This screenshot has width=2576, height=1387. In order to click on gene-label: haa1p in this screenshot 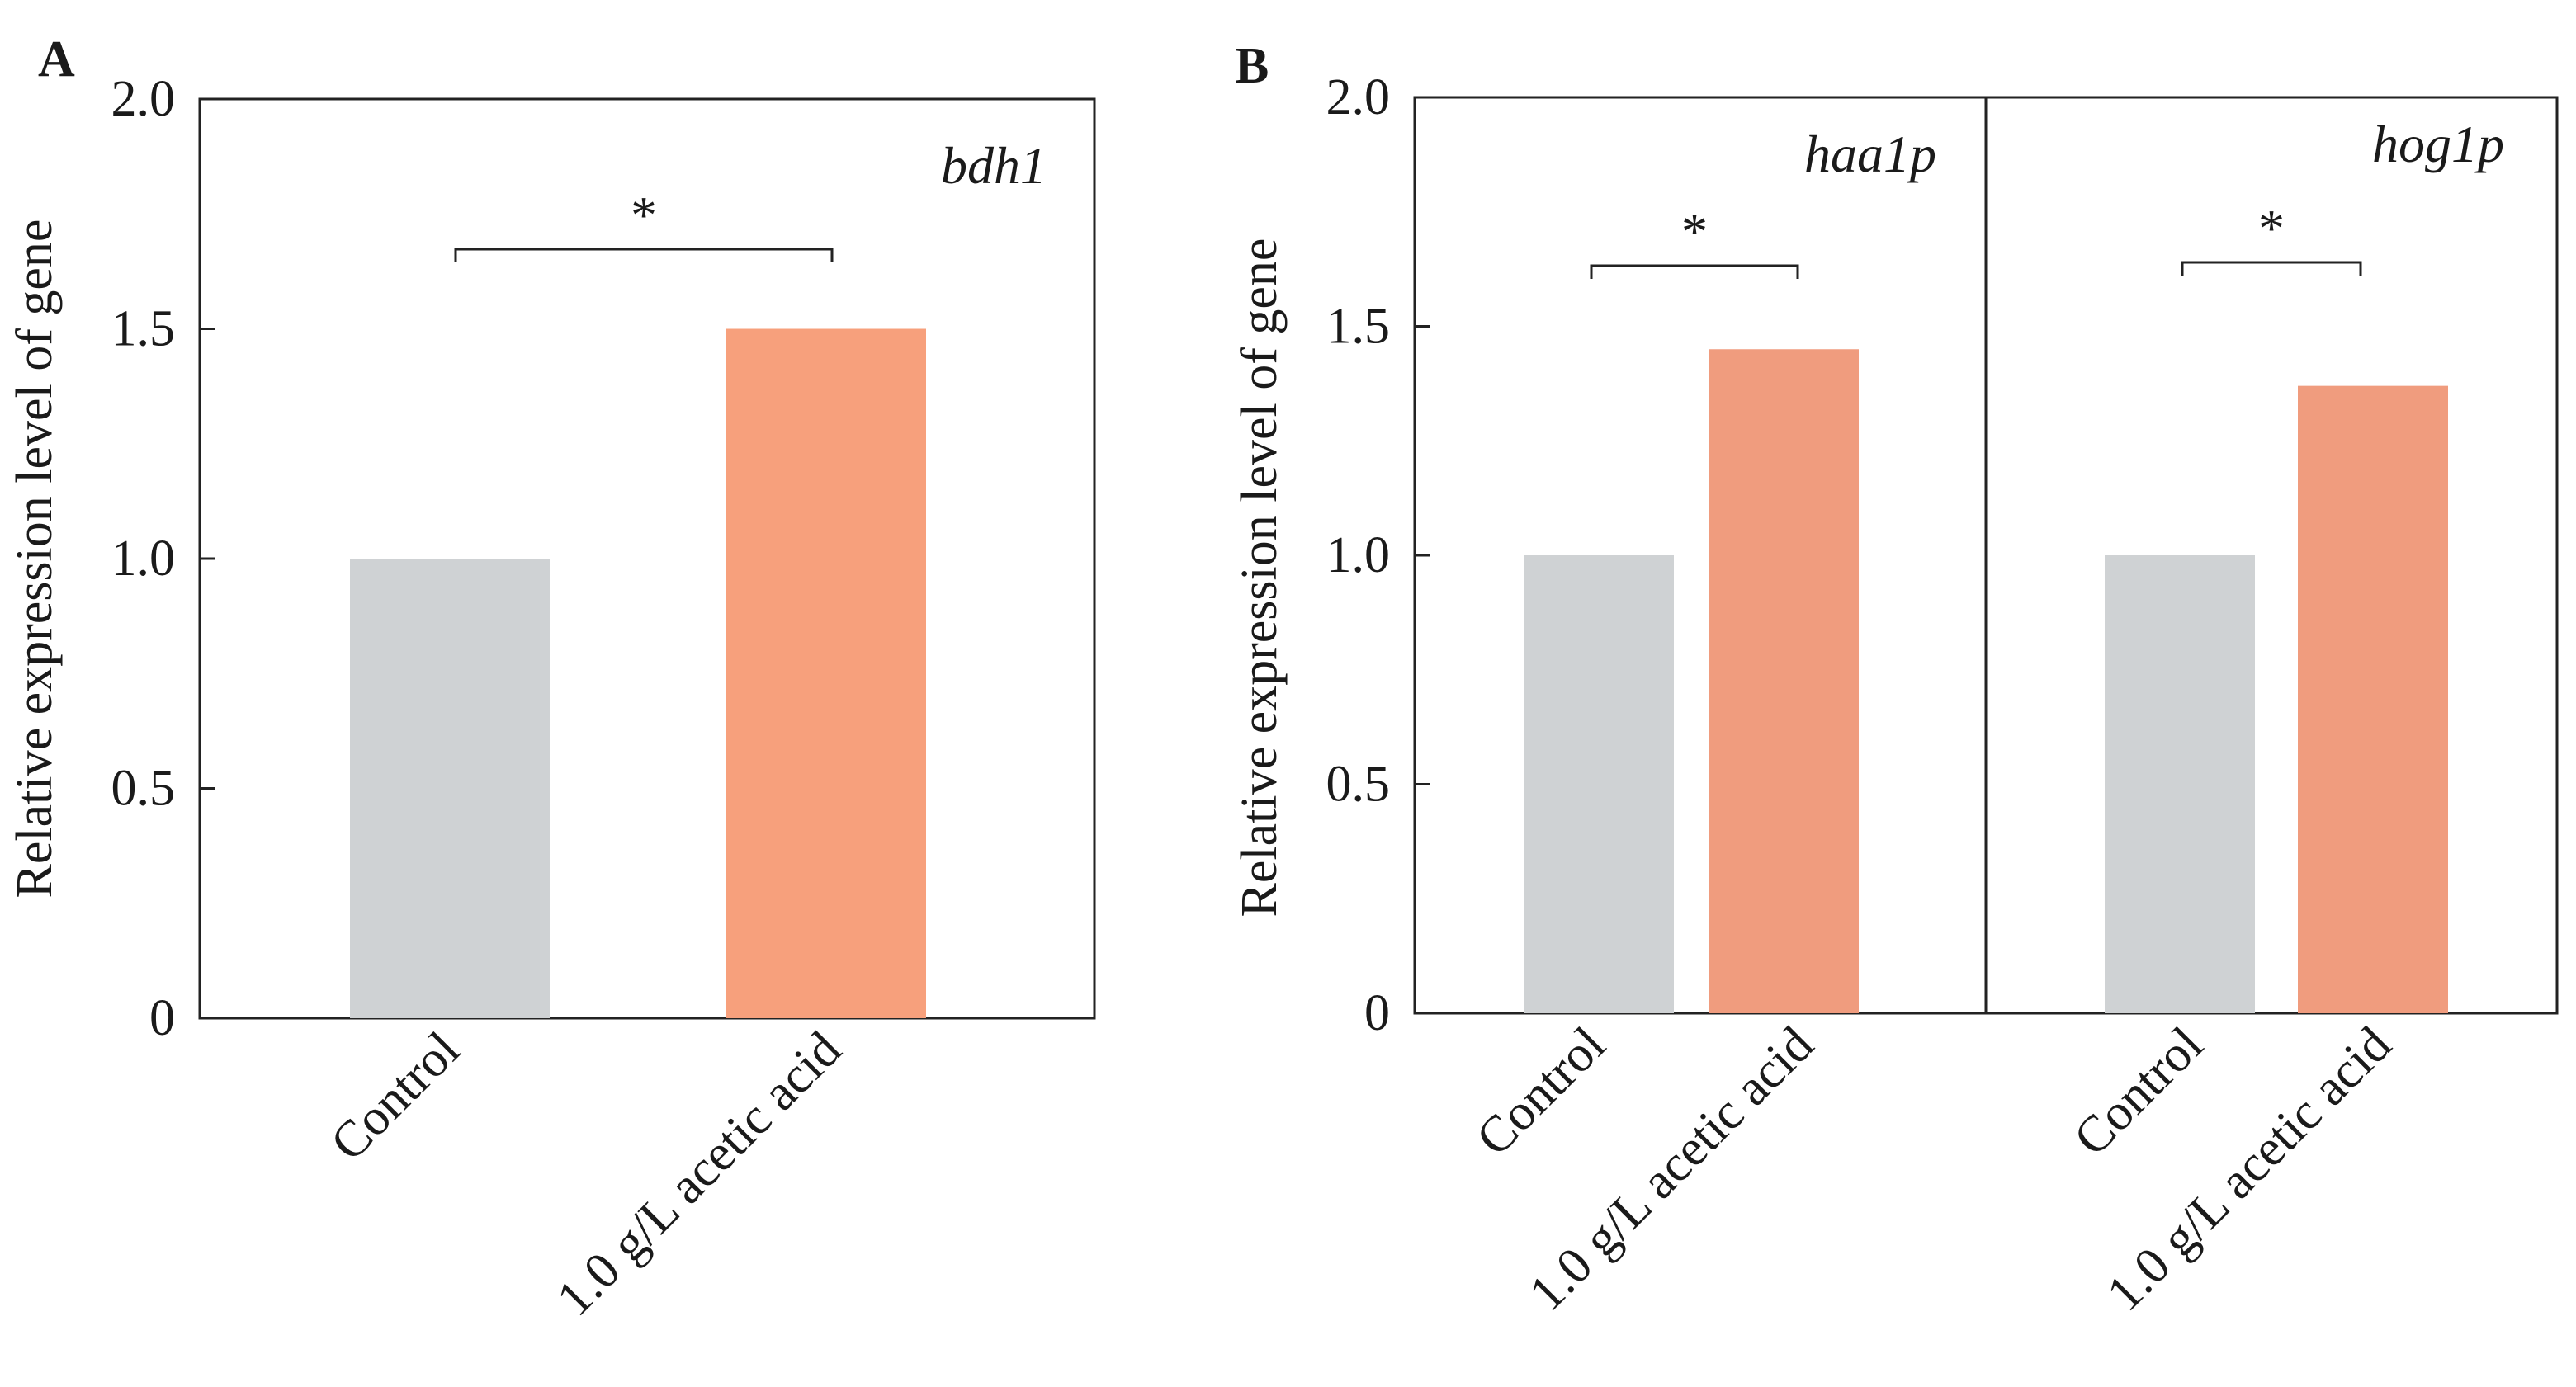, I will do `click(1870, 154)`.